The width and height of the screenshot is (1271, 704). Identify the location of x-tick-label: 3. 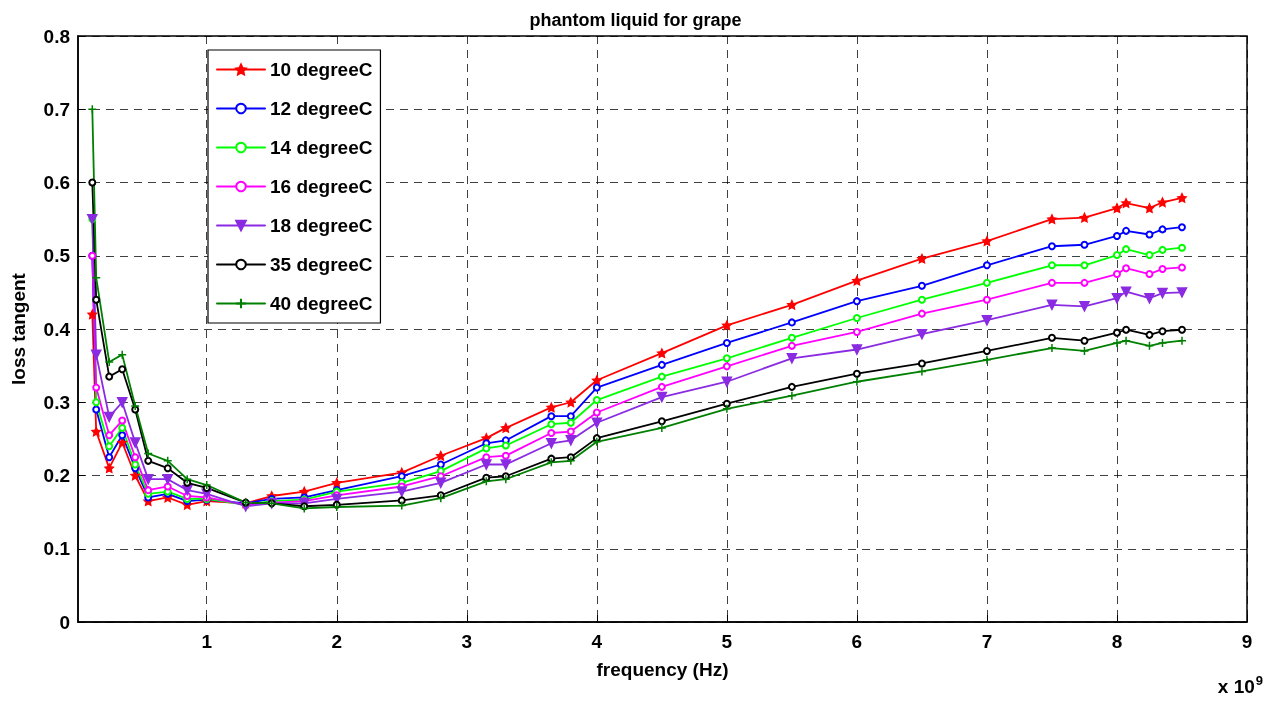
(467, 641).